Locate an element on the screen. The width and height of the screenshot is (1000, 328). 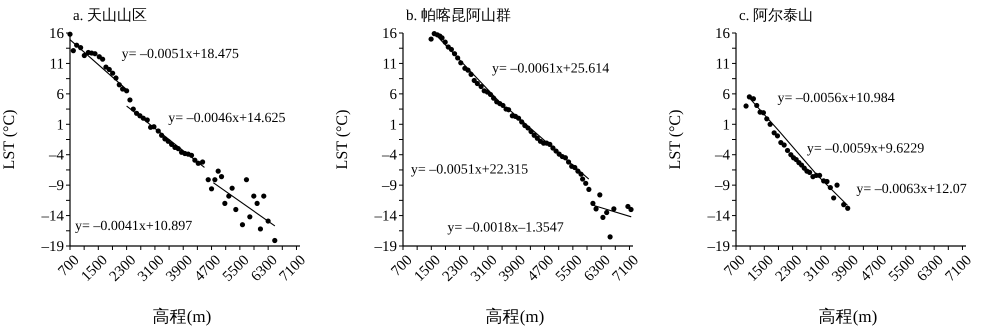
chart-title: a. 天山山区 is located at coordinates (110, 15).